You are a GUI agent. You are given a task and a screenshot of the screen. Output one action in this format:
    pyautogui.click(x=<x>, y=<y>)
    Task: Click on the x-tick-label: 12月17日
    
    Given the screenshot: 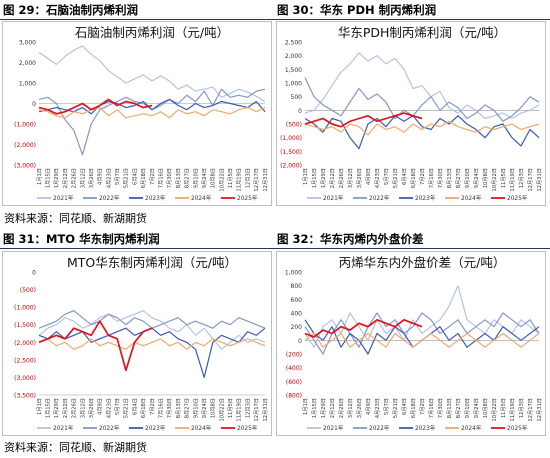 What is the action you would take?
    pyautogui.click(x=256, y=180)
    